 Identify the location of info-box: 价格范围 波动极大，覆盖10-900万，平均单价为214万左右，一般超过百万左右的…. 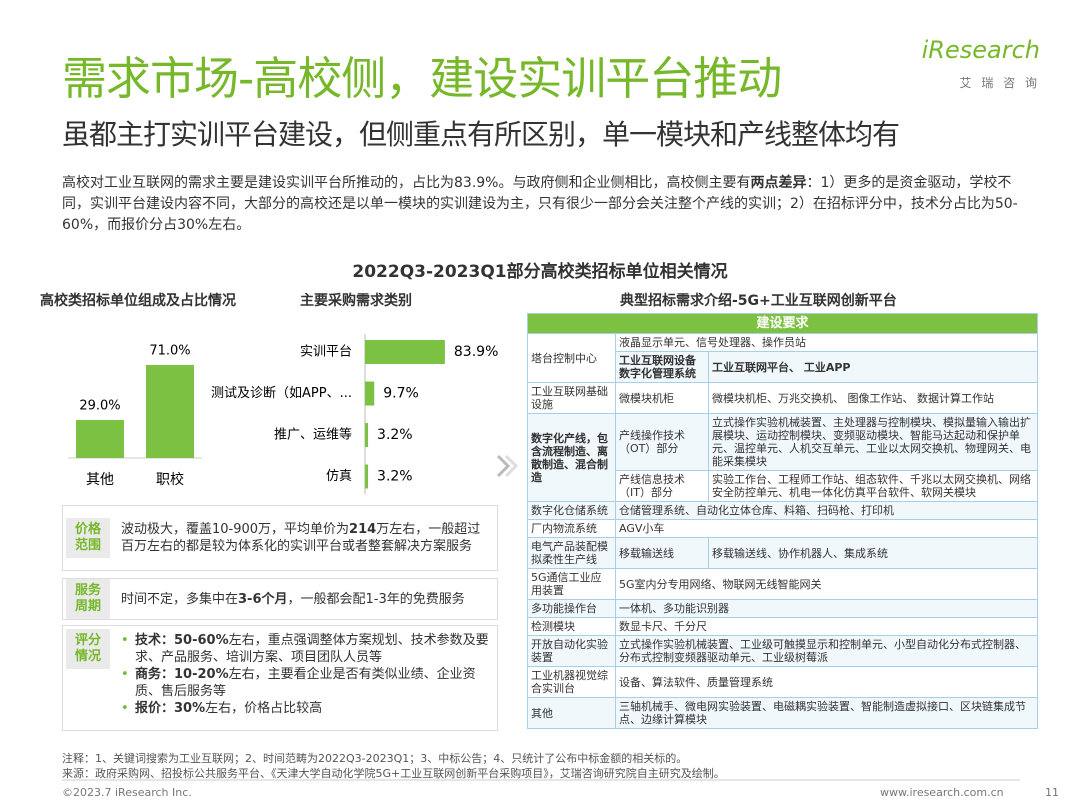
(280, 538).